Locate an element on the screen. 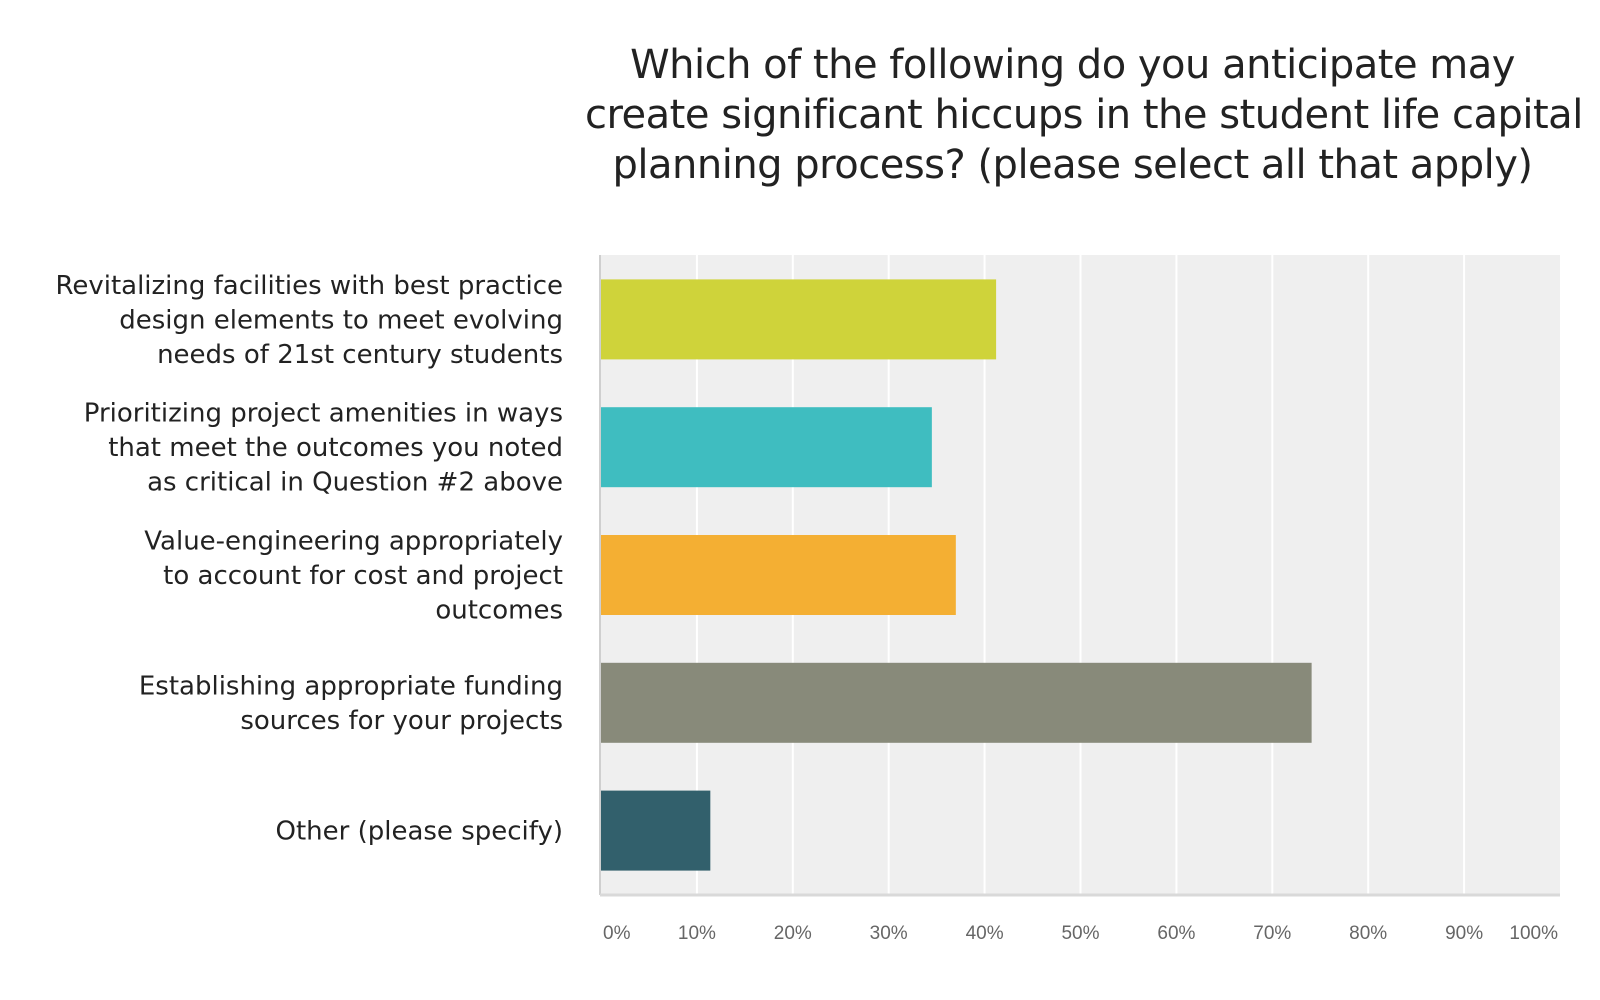 The image size is (1600, 1000). x-tick-label: 20% is located at coordinates (793, 933).